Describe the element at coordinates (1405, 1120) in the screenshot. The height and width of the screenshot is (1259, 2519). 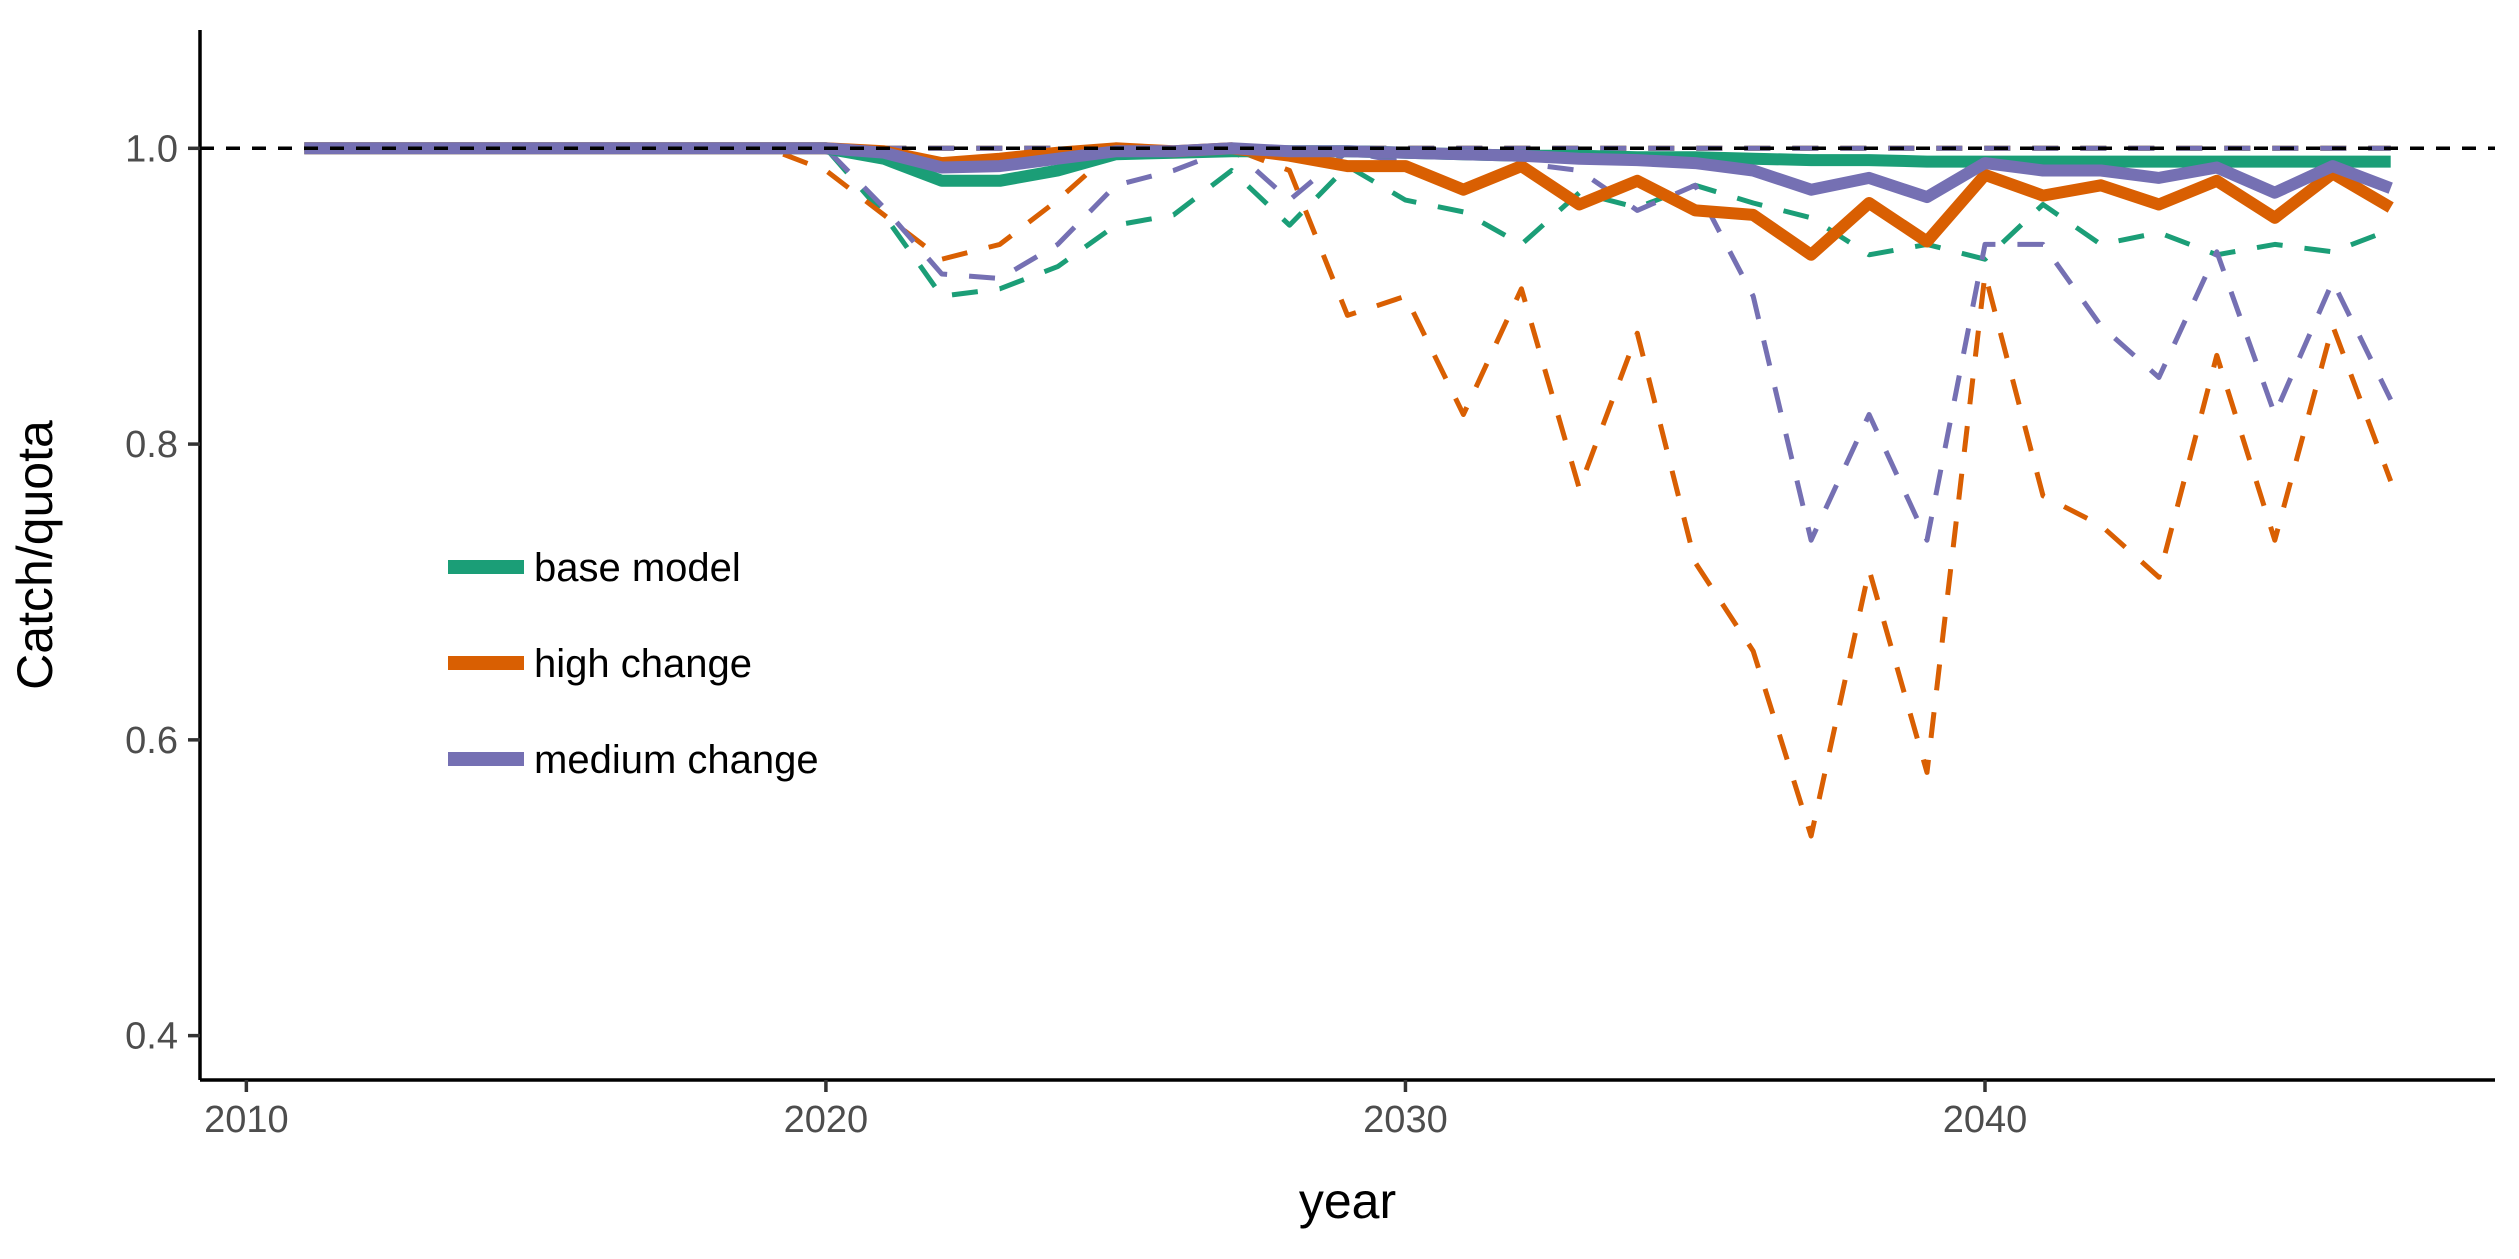
I see `x-tick-label: 2030` at that location.